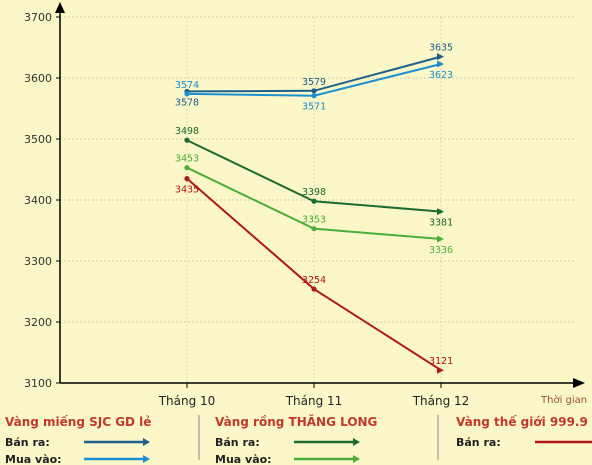 Image resolution: width=592 pixels, height=465 pixels. Describe the element at coordinates (187, 190) in the screenshot. I see `data-label: 3435` at that location.